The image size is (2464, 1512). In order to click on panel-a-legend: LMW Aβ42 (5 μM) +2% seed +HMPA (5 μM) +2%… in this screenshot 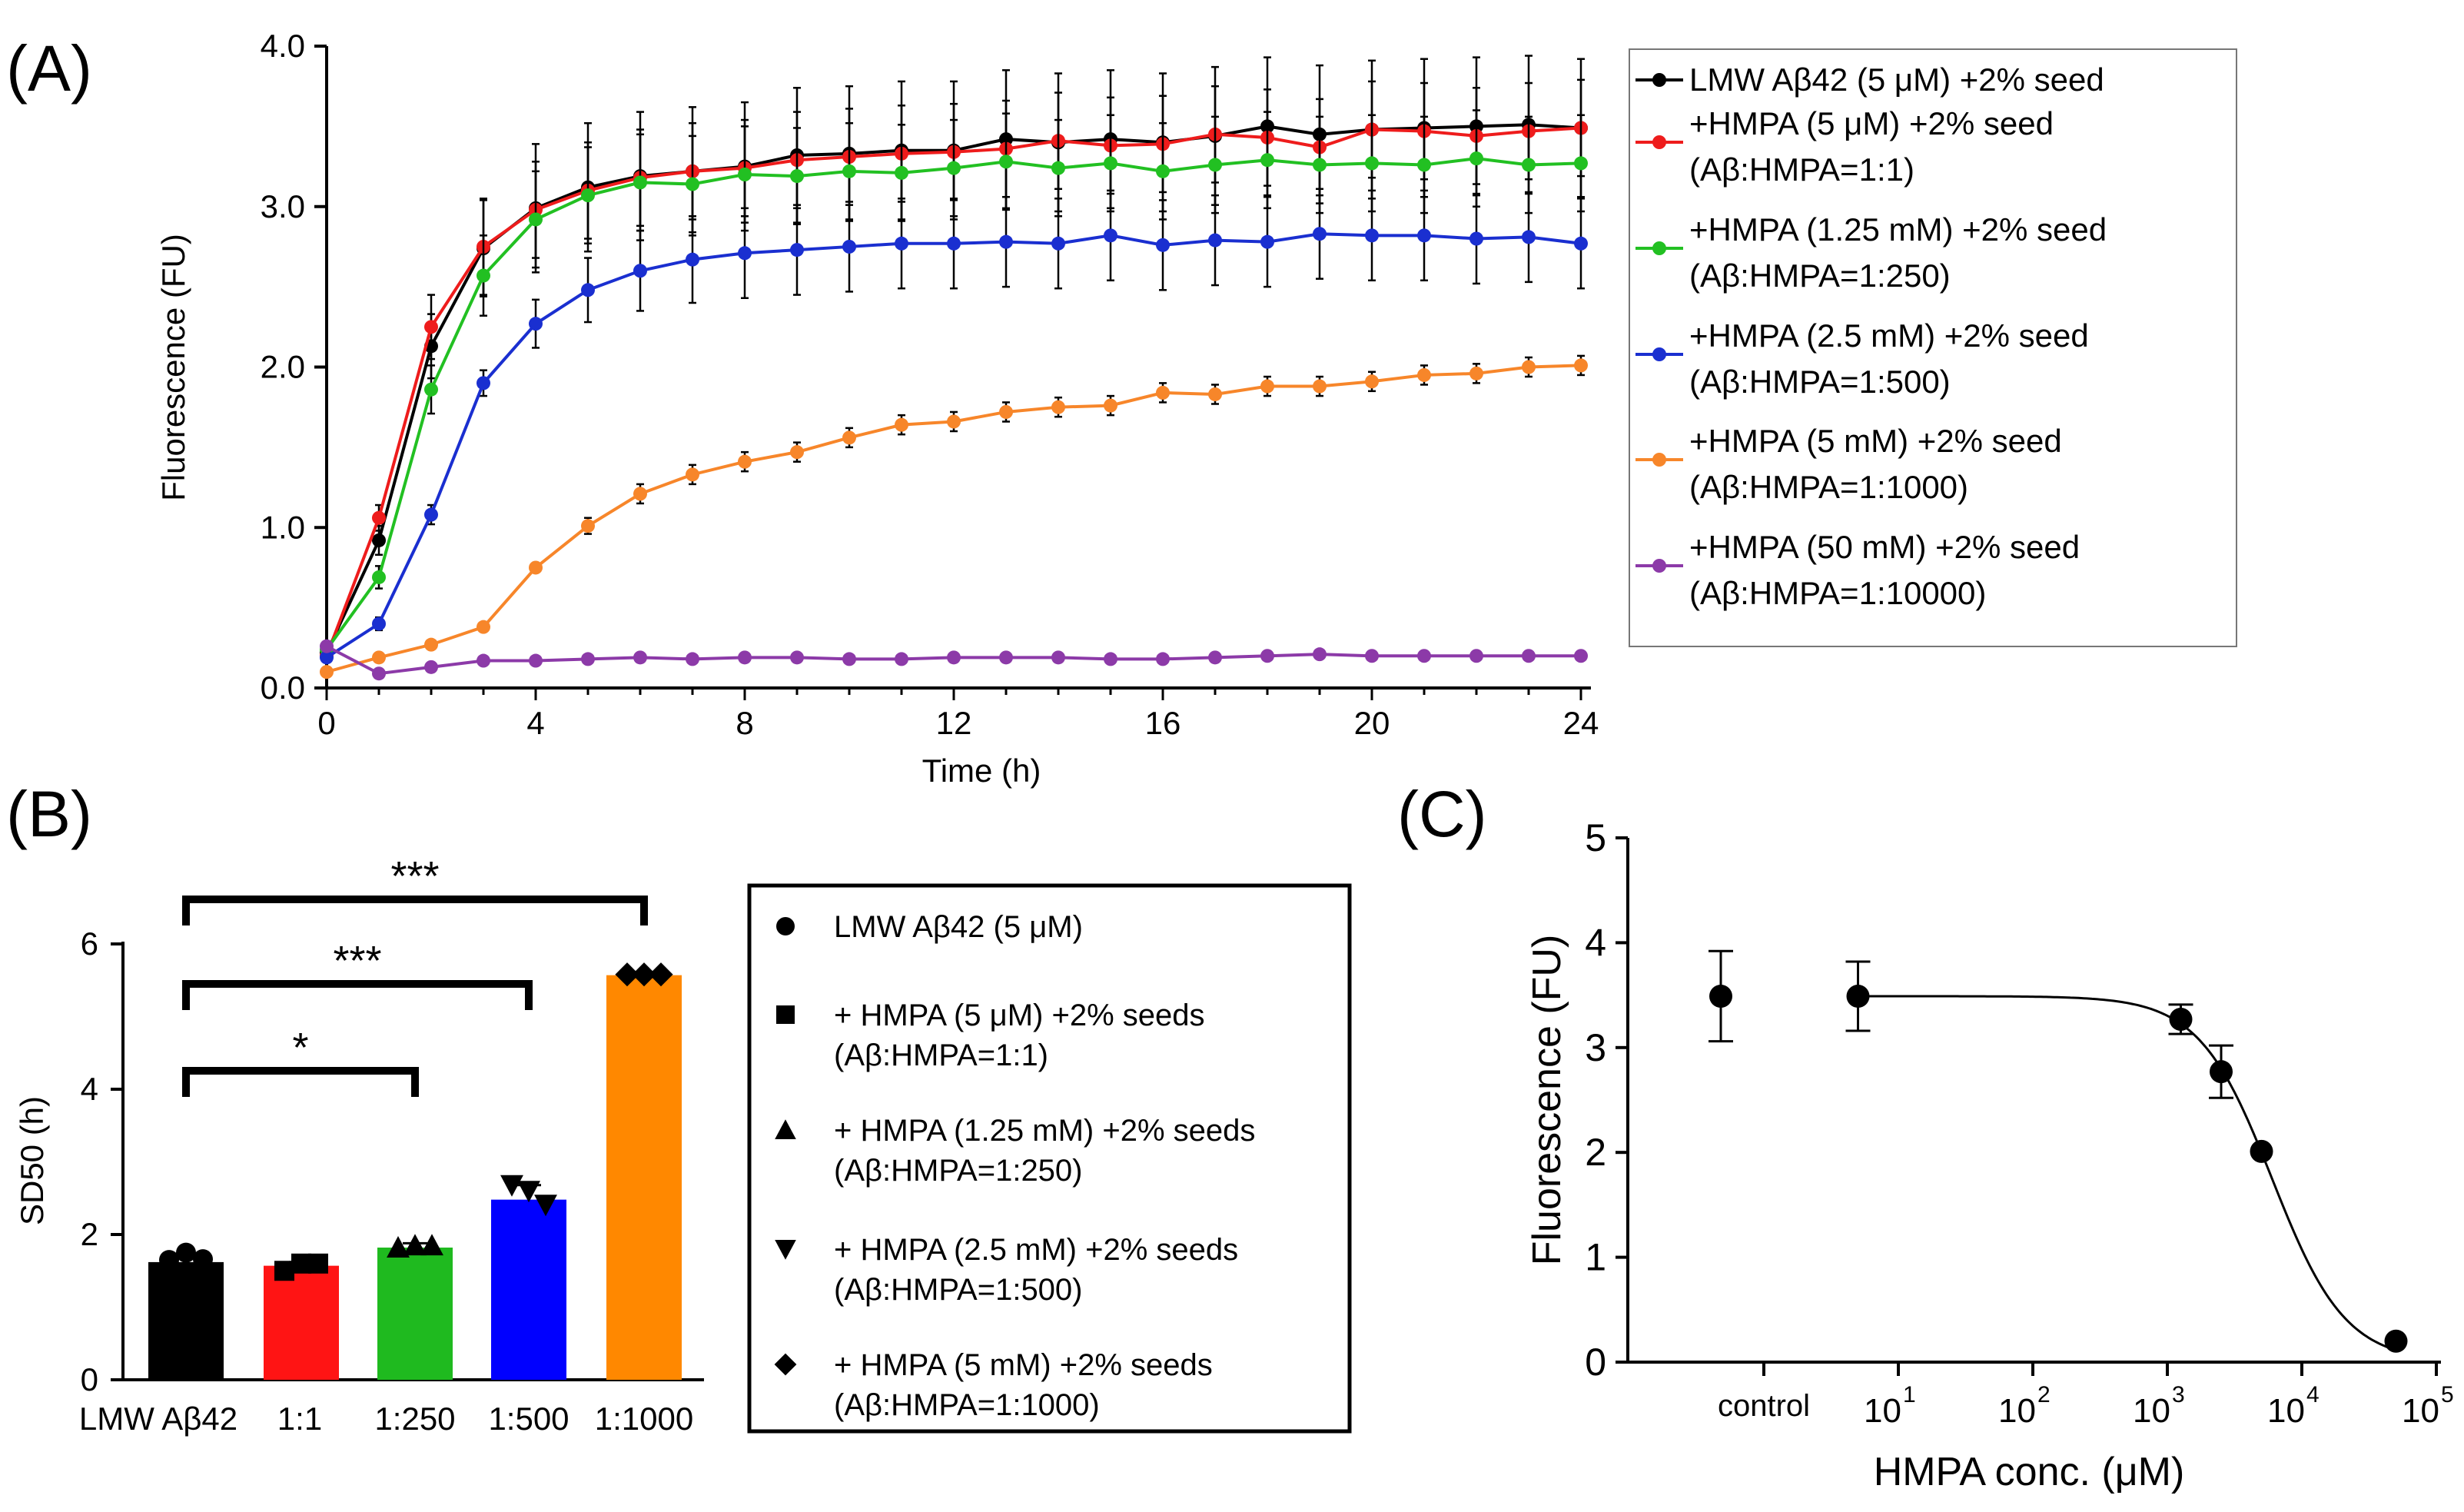, I will do `click(1933, 347)`.